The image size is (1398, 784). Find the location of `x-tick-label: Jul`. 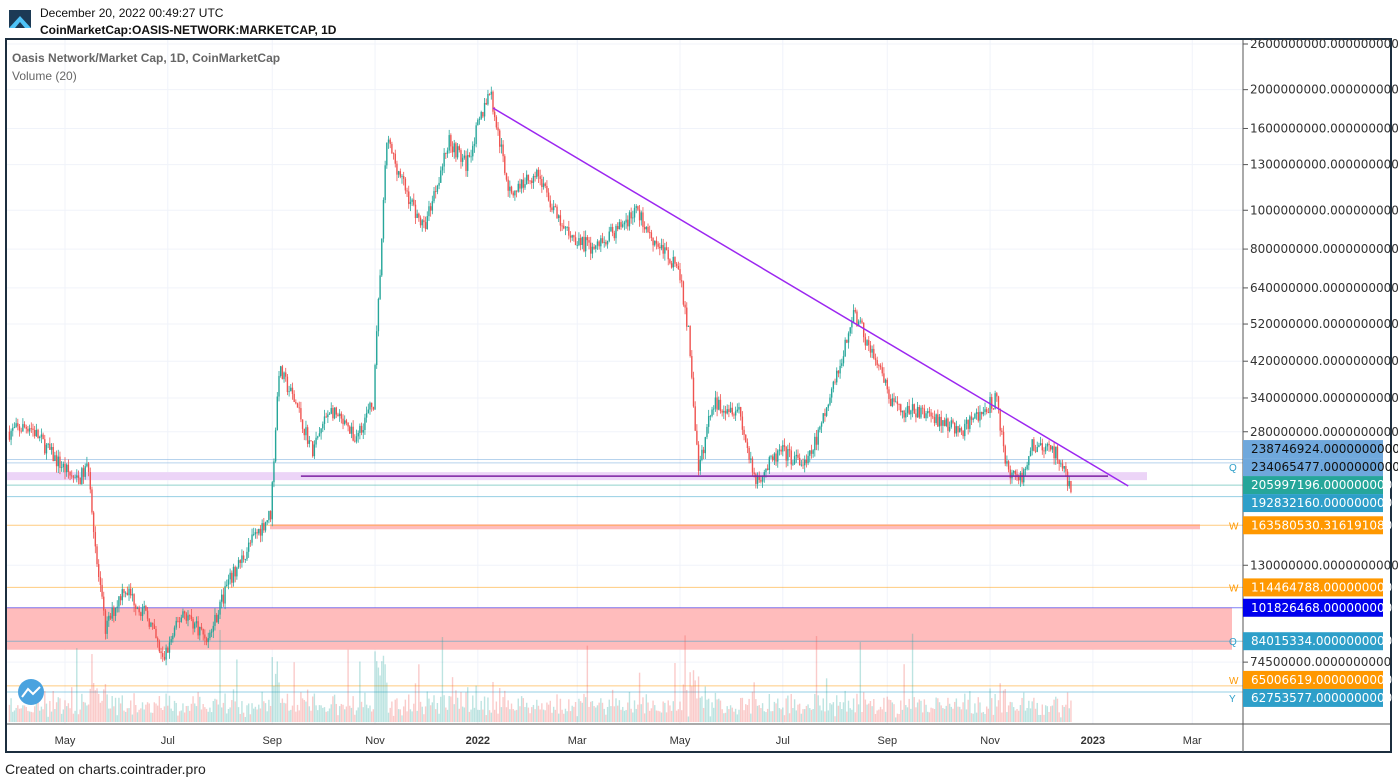

x-tick-label: Jul is located at coordinates (168, 741).